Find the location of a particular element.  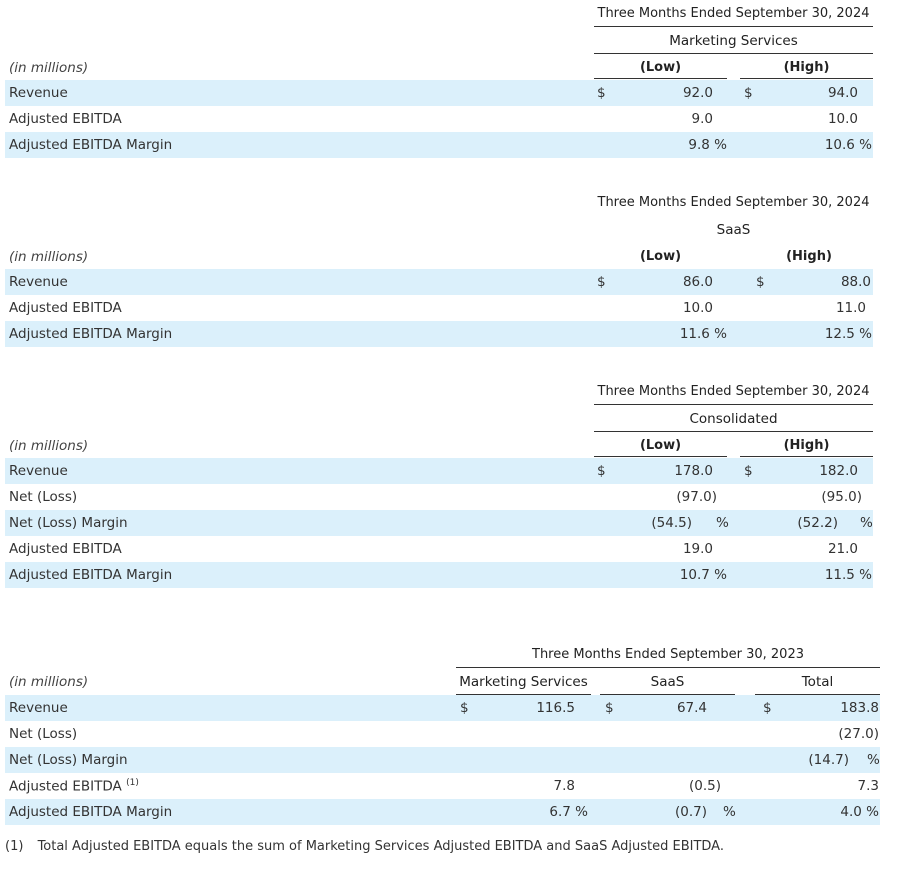

table-row: Adjusted EBITDA 9.0 10.0 is located at coordinates (439, 119).